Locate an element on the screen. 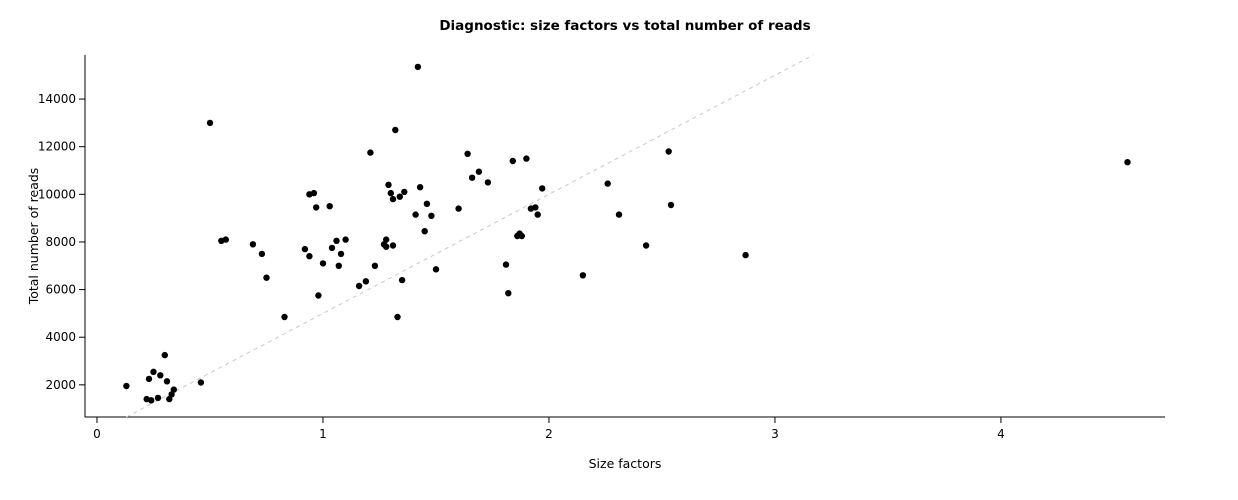  x-tick-label: 2 is located at coordinates (549, 434).